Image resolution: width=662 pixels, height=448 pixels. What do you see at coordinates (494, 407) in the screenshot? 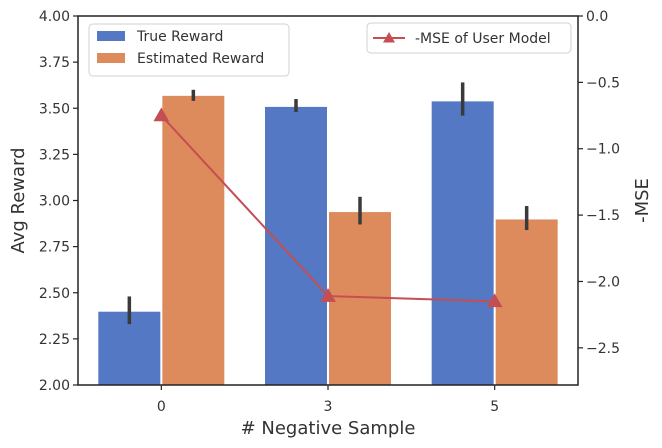
I see `x-tick-label: 5` at bounding box center [494, 407].